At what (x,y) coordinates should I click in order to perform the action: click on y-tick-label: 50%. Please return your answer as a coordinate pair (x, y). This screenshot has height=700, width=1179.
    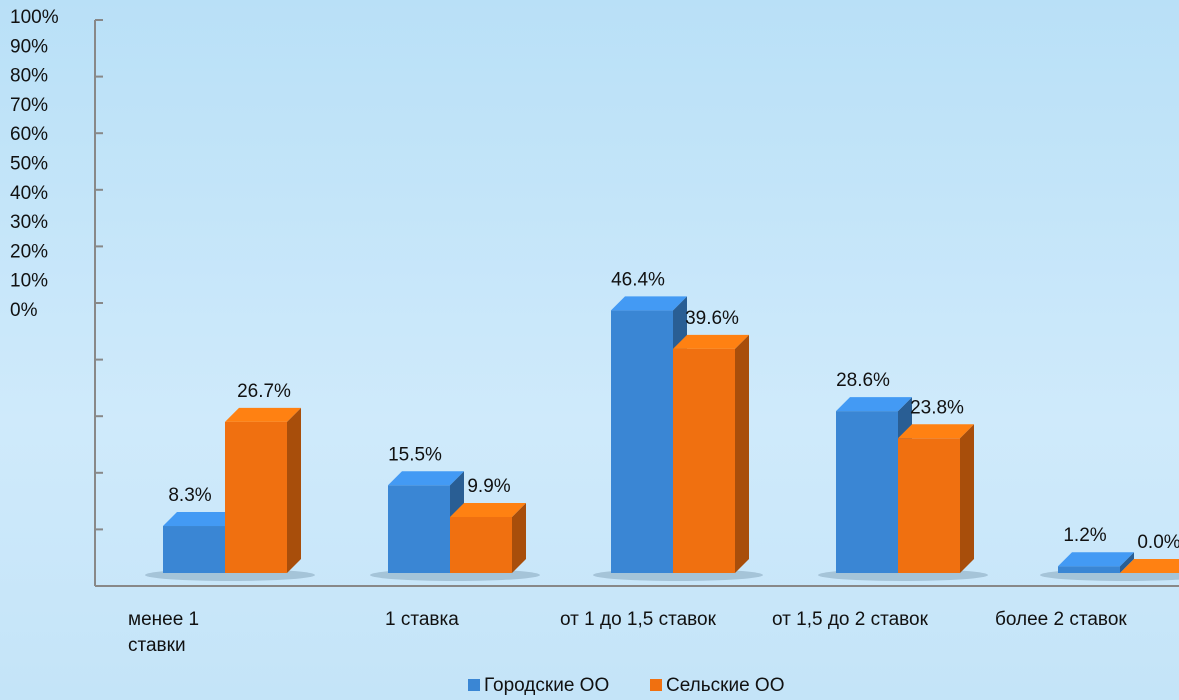
    Looking at the image, I should click on (29, 164).